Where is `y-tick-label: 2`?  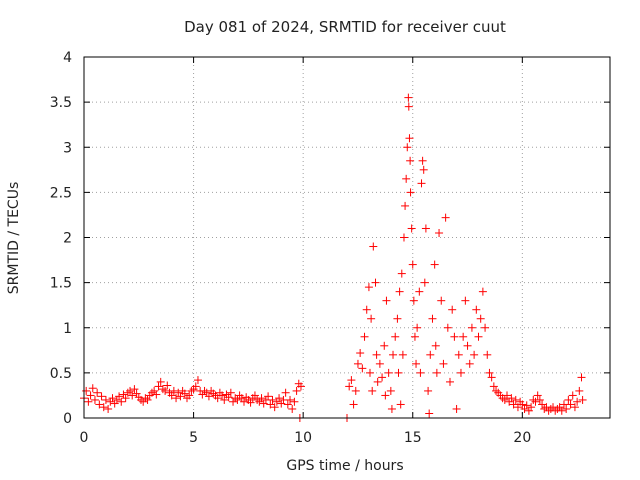
y-tick-label: 2 is located at coordinates (67, 239).